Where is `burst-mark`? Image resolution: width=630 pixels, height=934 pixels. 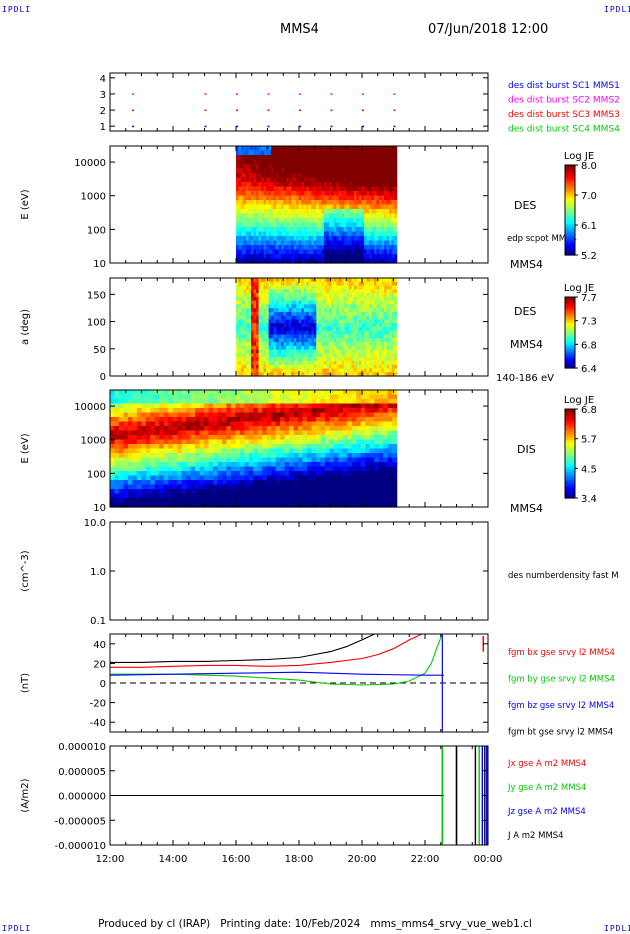 burst-mark is located at coordinates (363, 126).